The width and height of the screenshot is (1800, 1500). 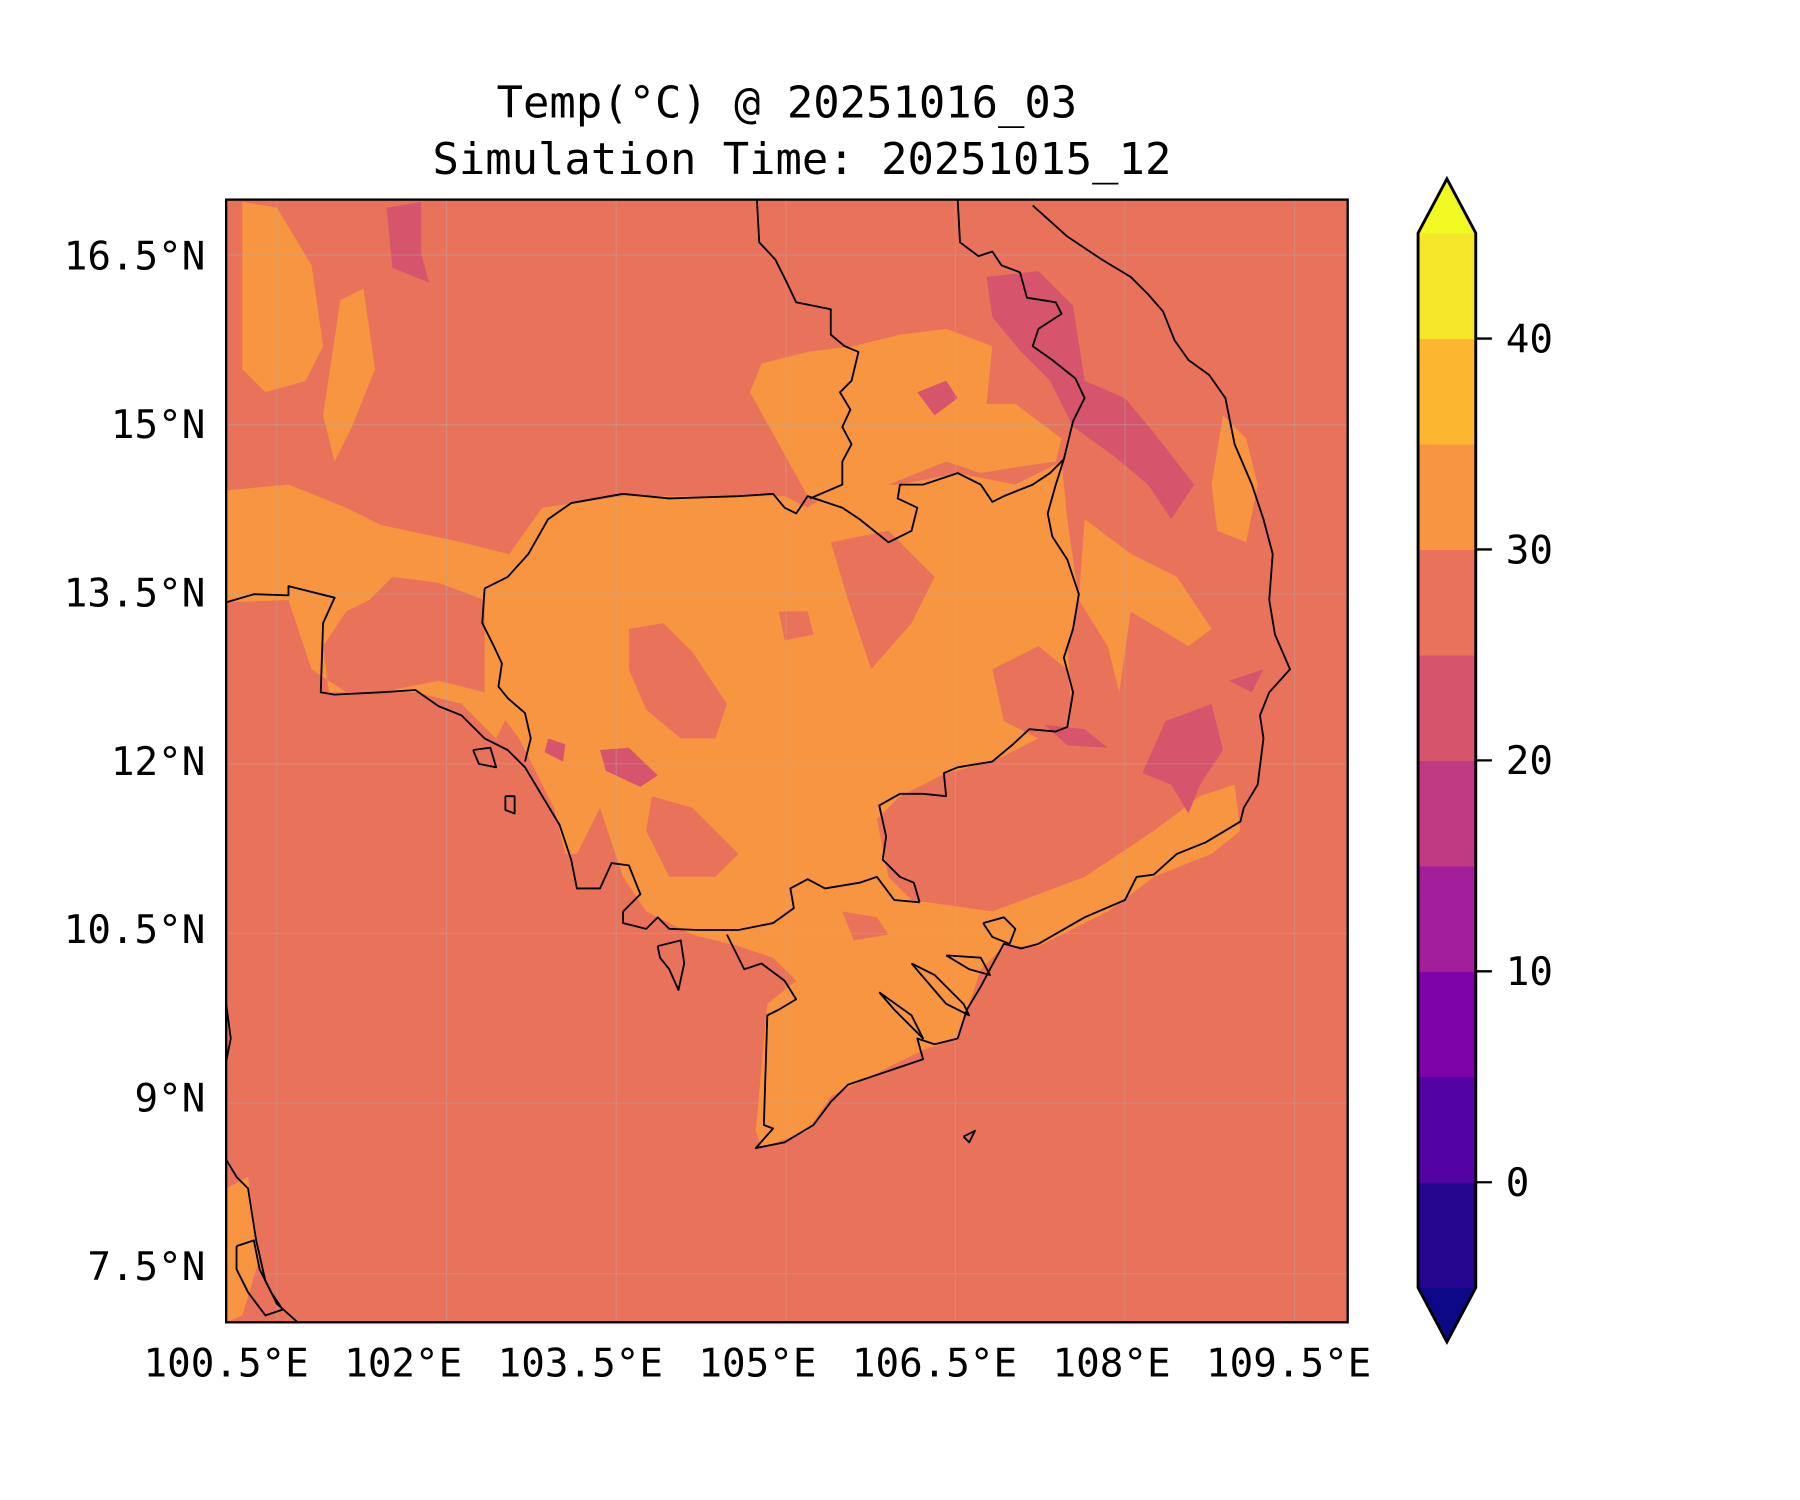 I want to click on chart-subtitle: Simulation Time: 20251015_12, so click(x=802, y=159).